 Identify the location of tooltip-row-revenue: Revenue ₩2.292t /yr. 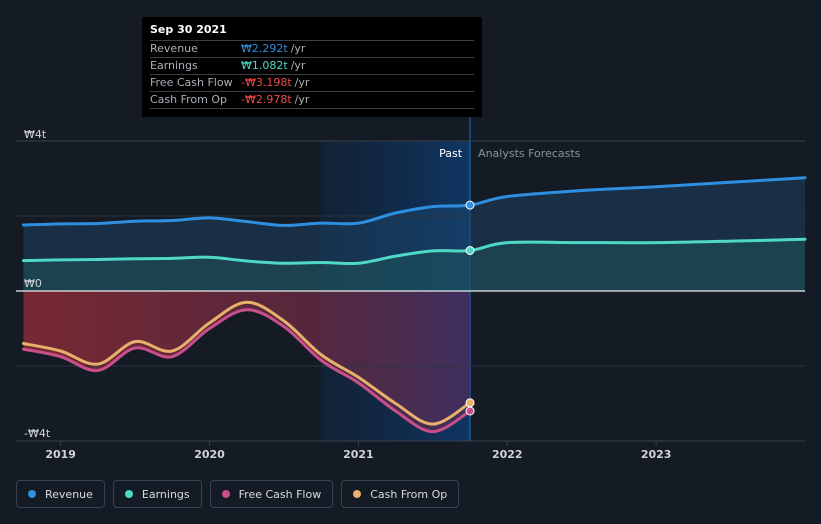
(312, 48).